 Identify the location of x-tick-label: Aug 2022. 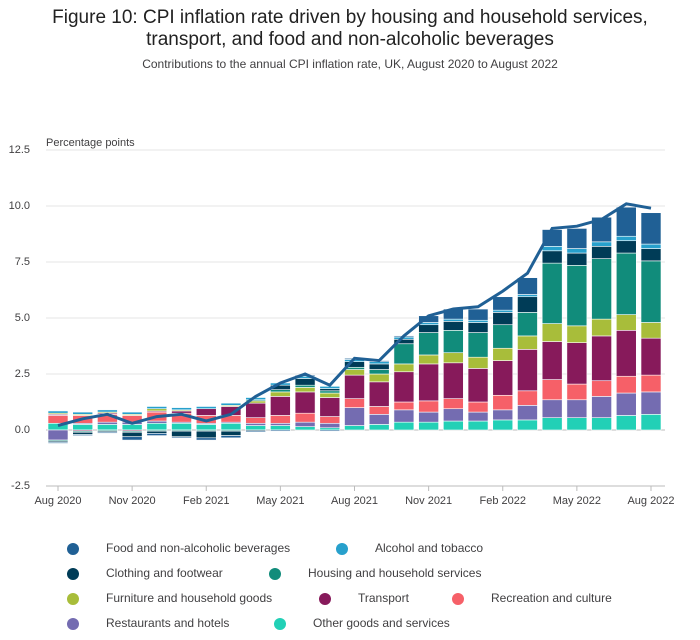
(650, 501).